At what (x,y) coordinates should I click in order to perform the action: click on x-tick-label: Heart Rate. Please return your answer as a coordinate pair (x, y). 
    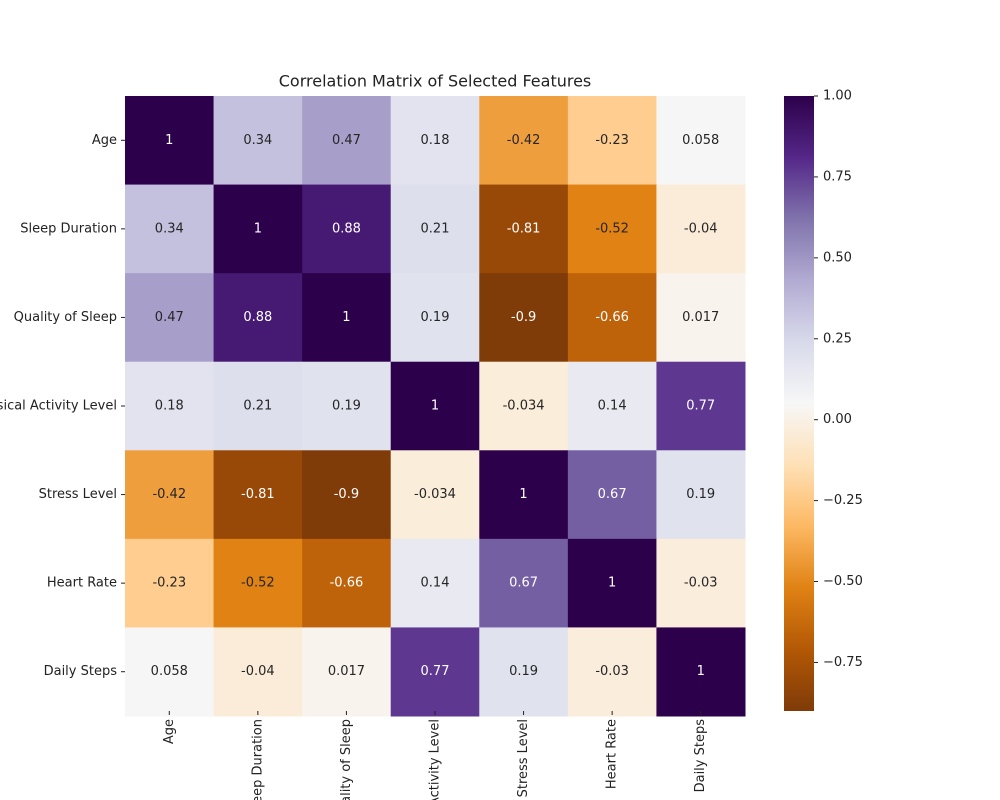
    Looking at the image, I should click on (612, 754).